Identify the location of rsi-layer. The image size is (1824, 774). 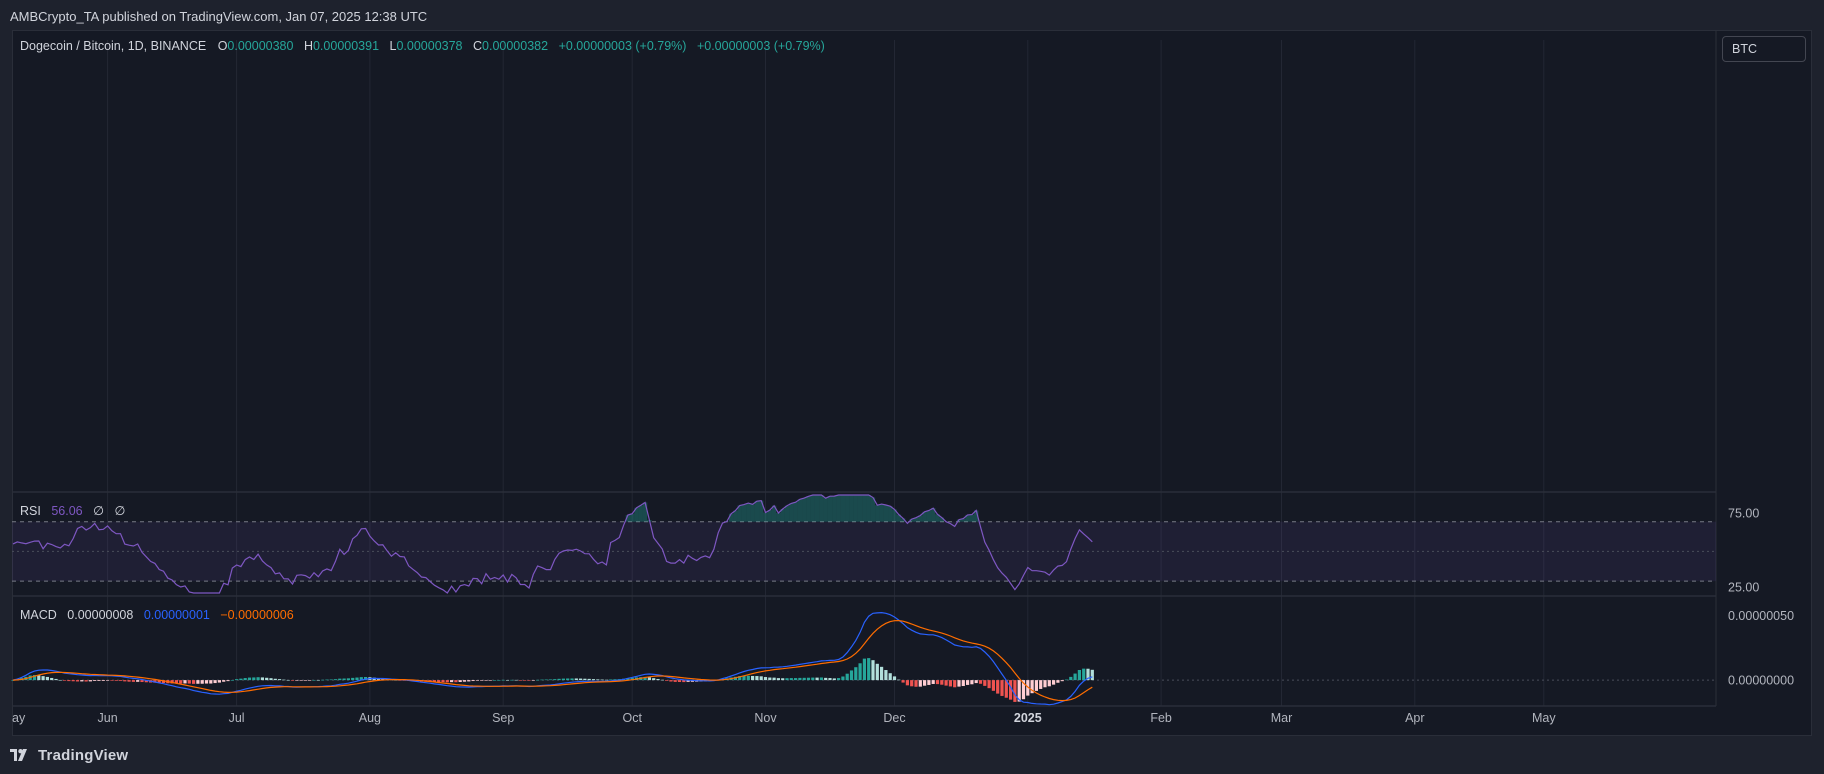
(552, 544).